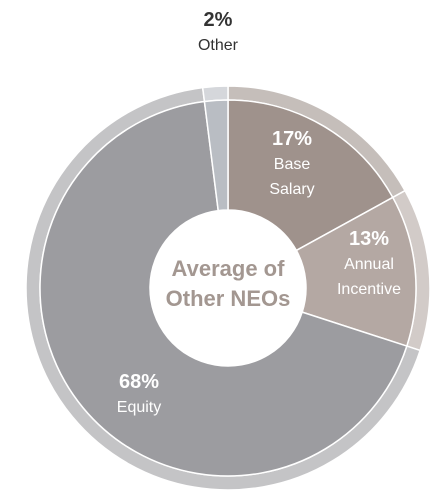  What do you see at coordinates (292, 139) in the screenshot?
I see `value-label: 17%` at bounding box center [292, 139].